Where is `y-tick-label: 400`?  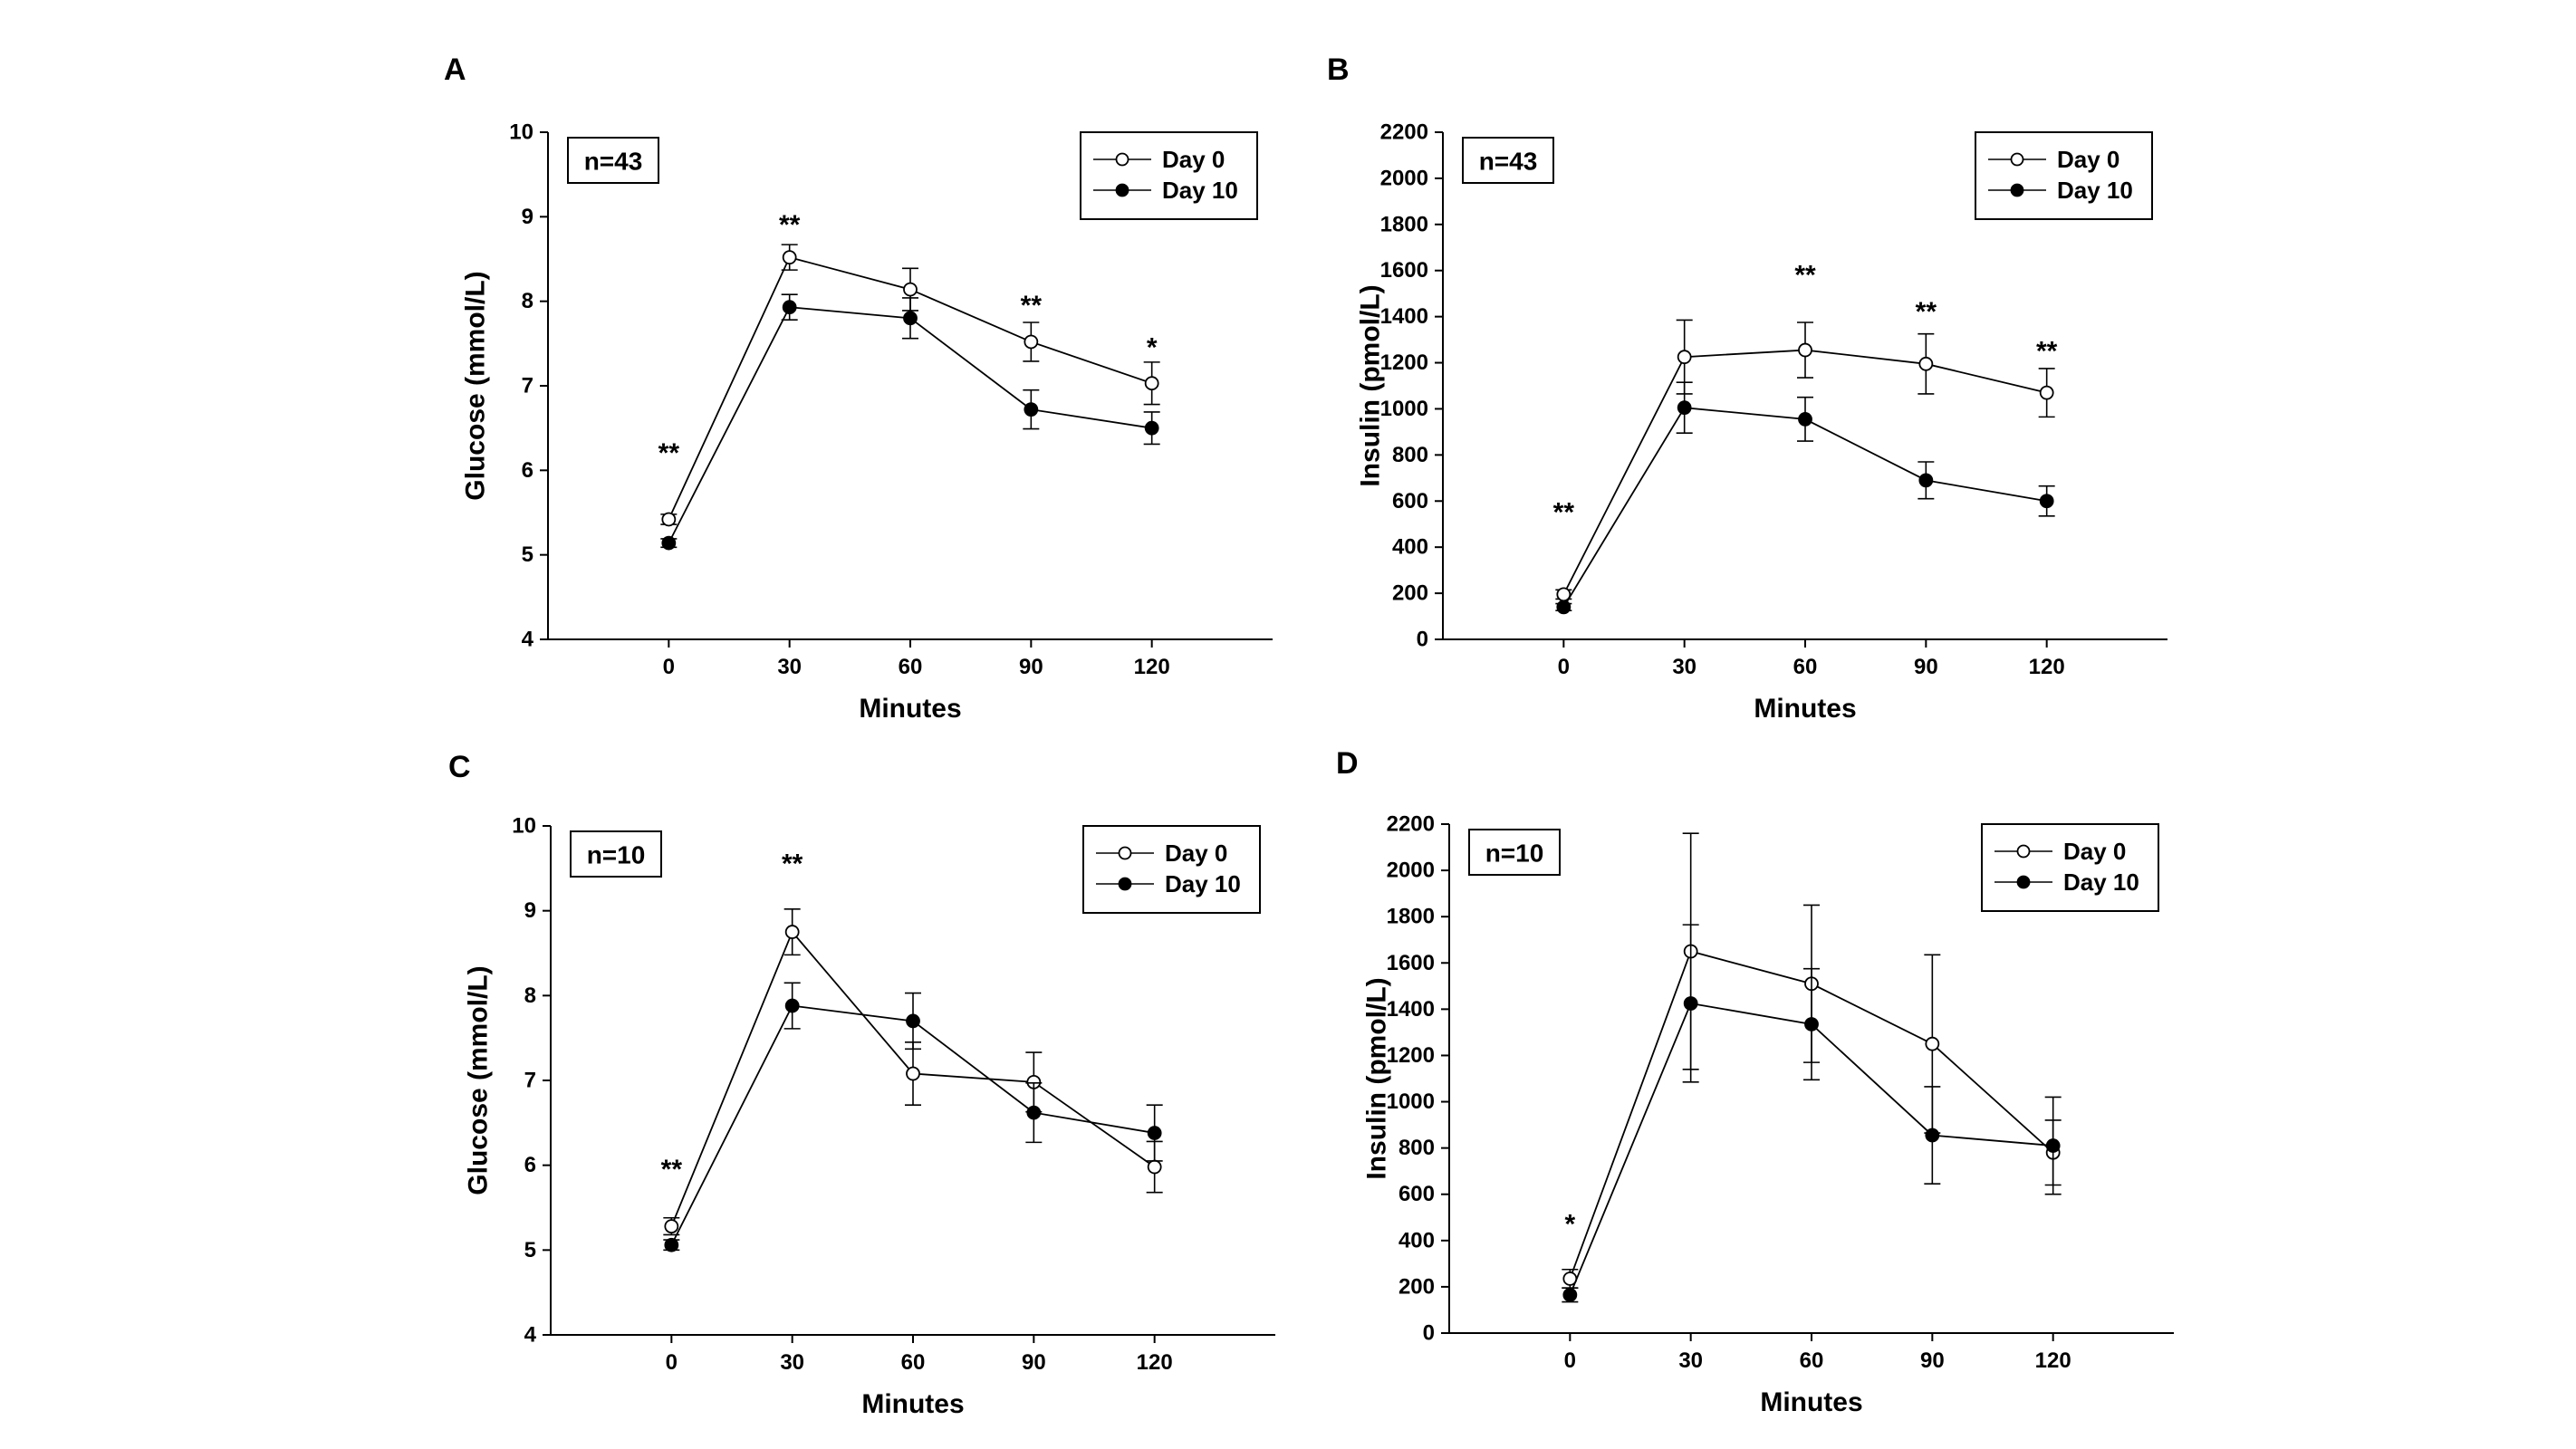
y-tick-label: 400 is located at coordinates (1410, 547).